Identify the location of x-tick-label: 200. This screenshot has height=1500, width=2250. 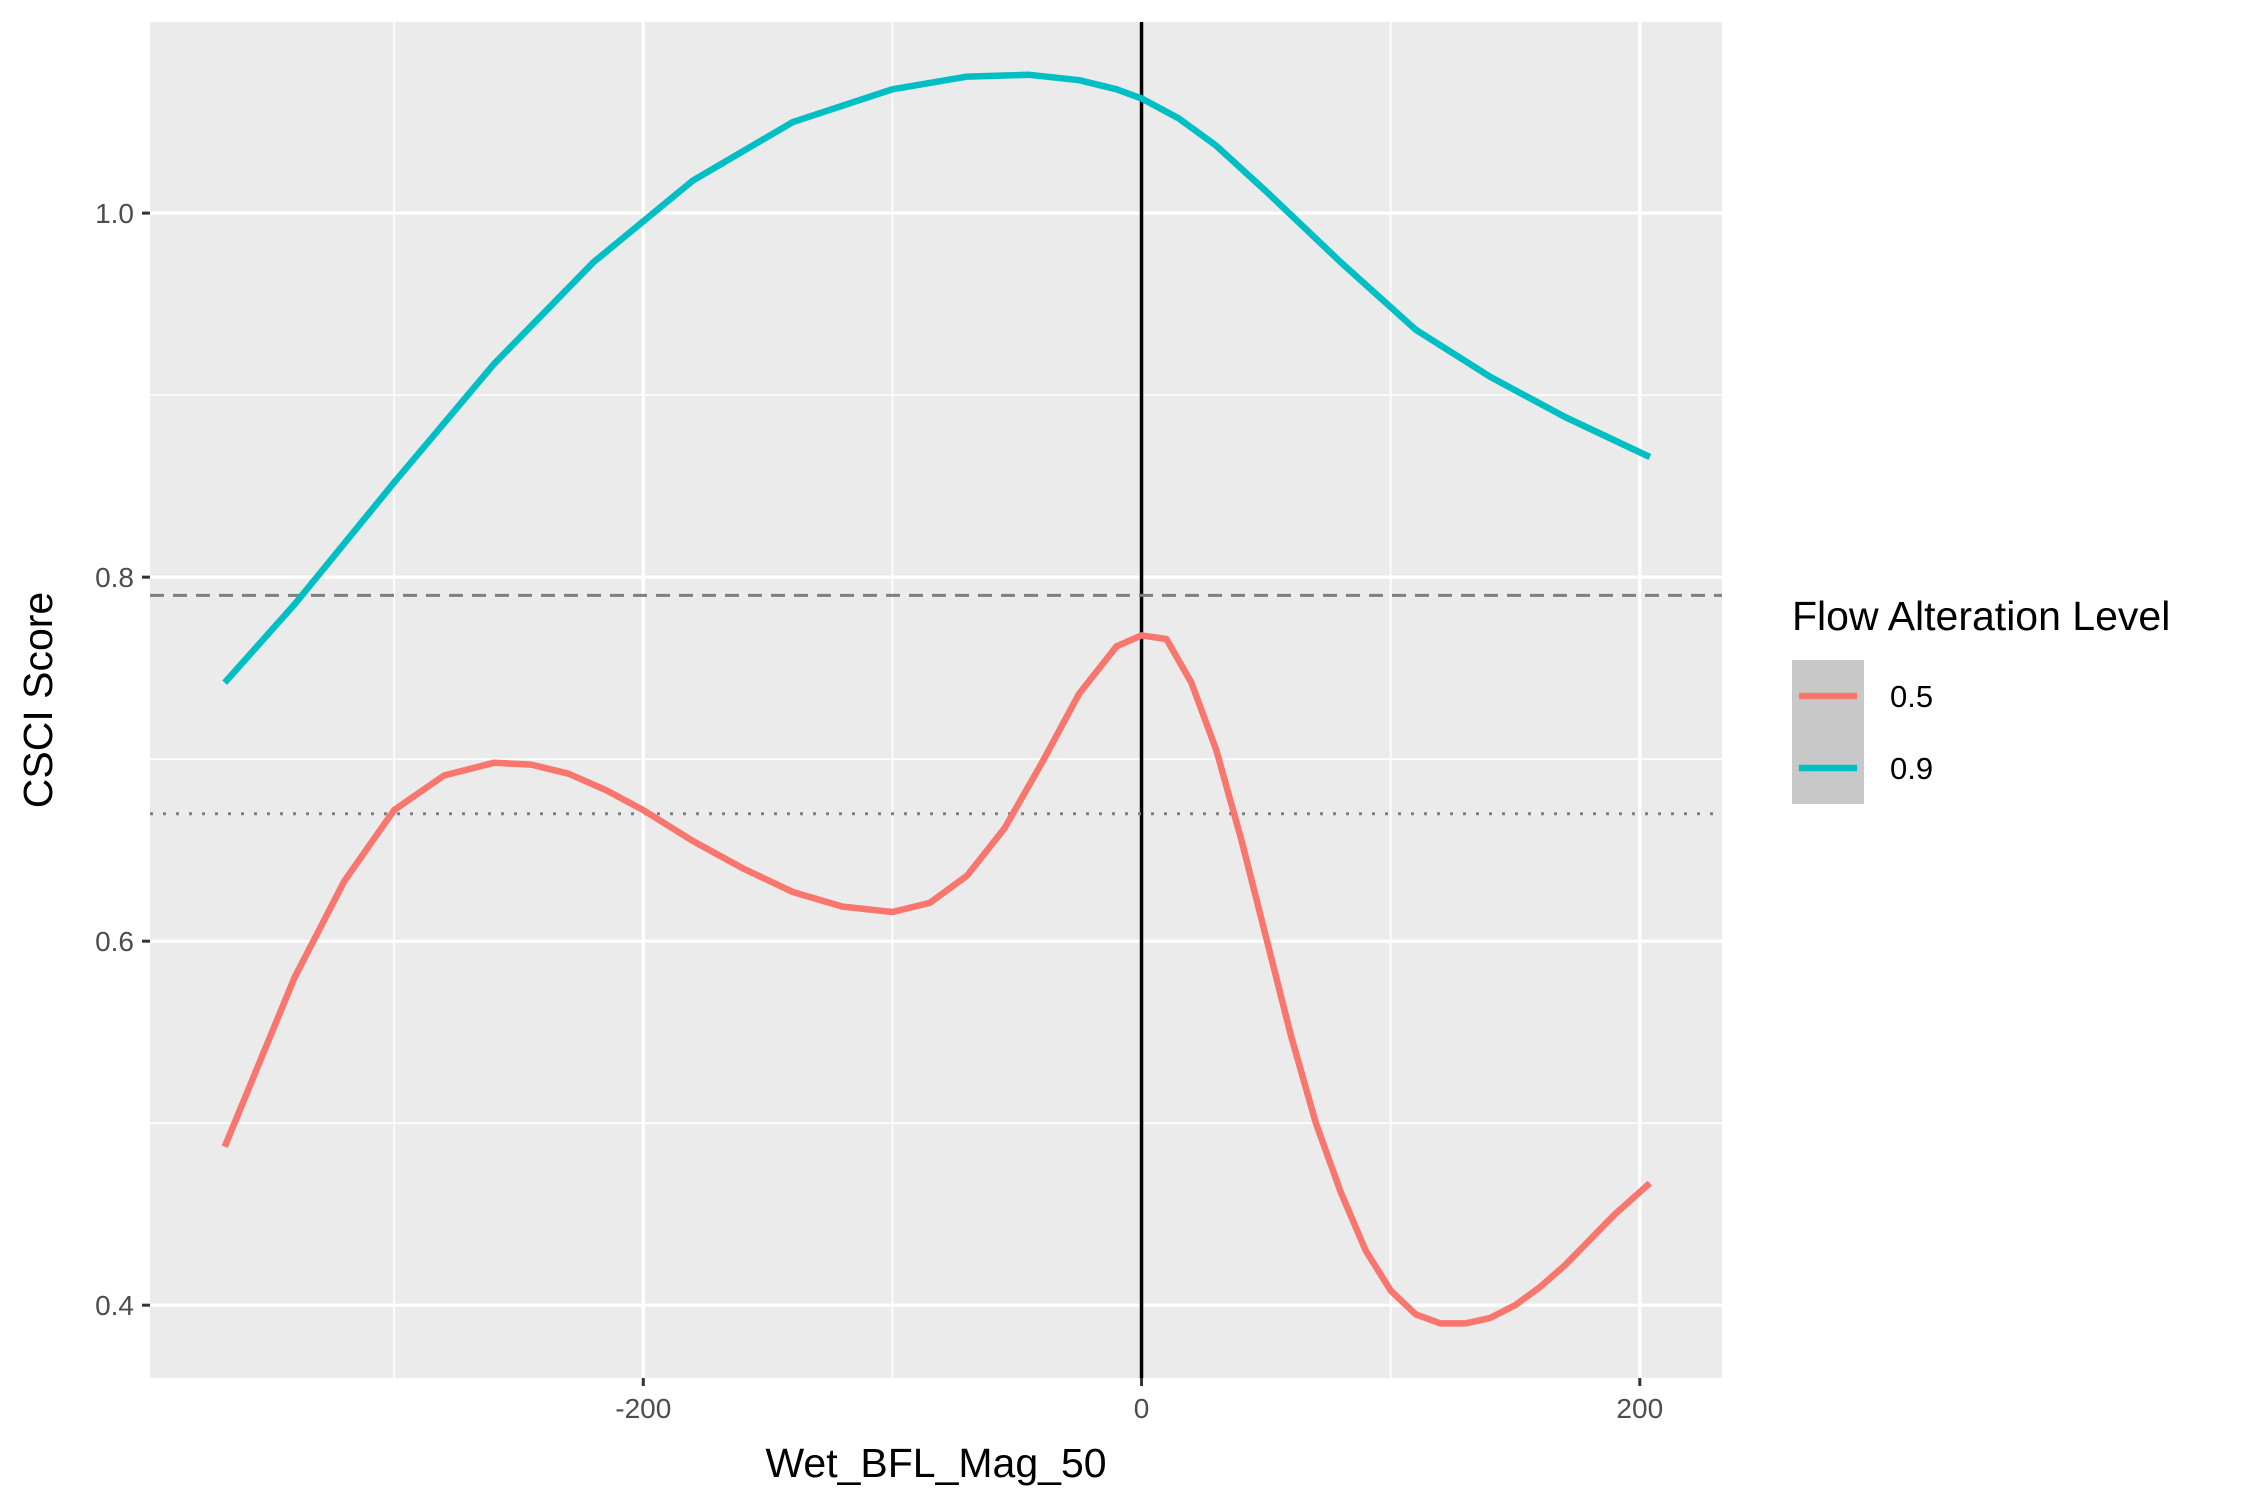
(1639, 1408).